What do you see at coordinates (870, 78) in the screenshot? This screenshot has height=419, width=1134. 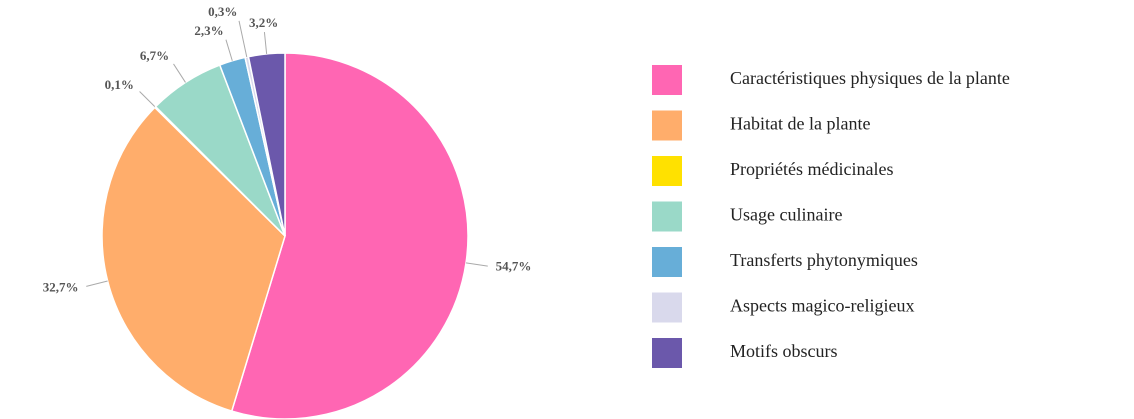 I see `legend-label: Caractéristiques physiques de la plante` at bounding box center [870, 78].